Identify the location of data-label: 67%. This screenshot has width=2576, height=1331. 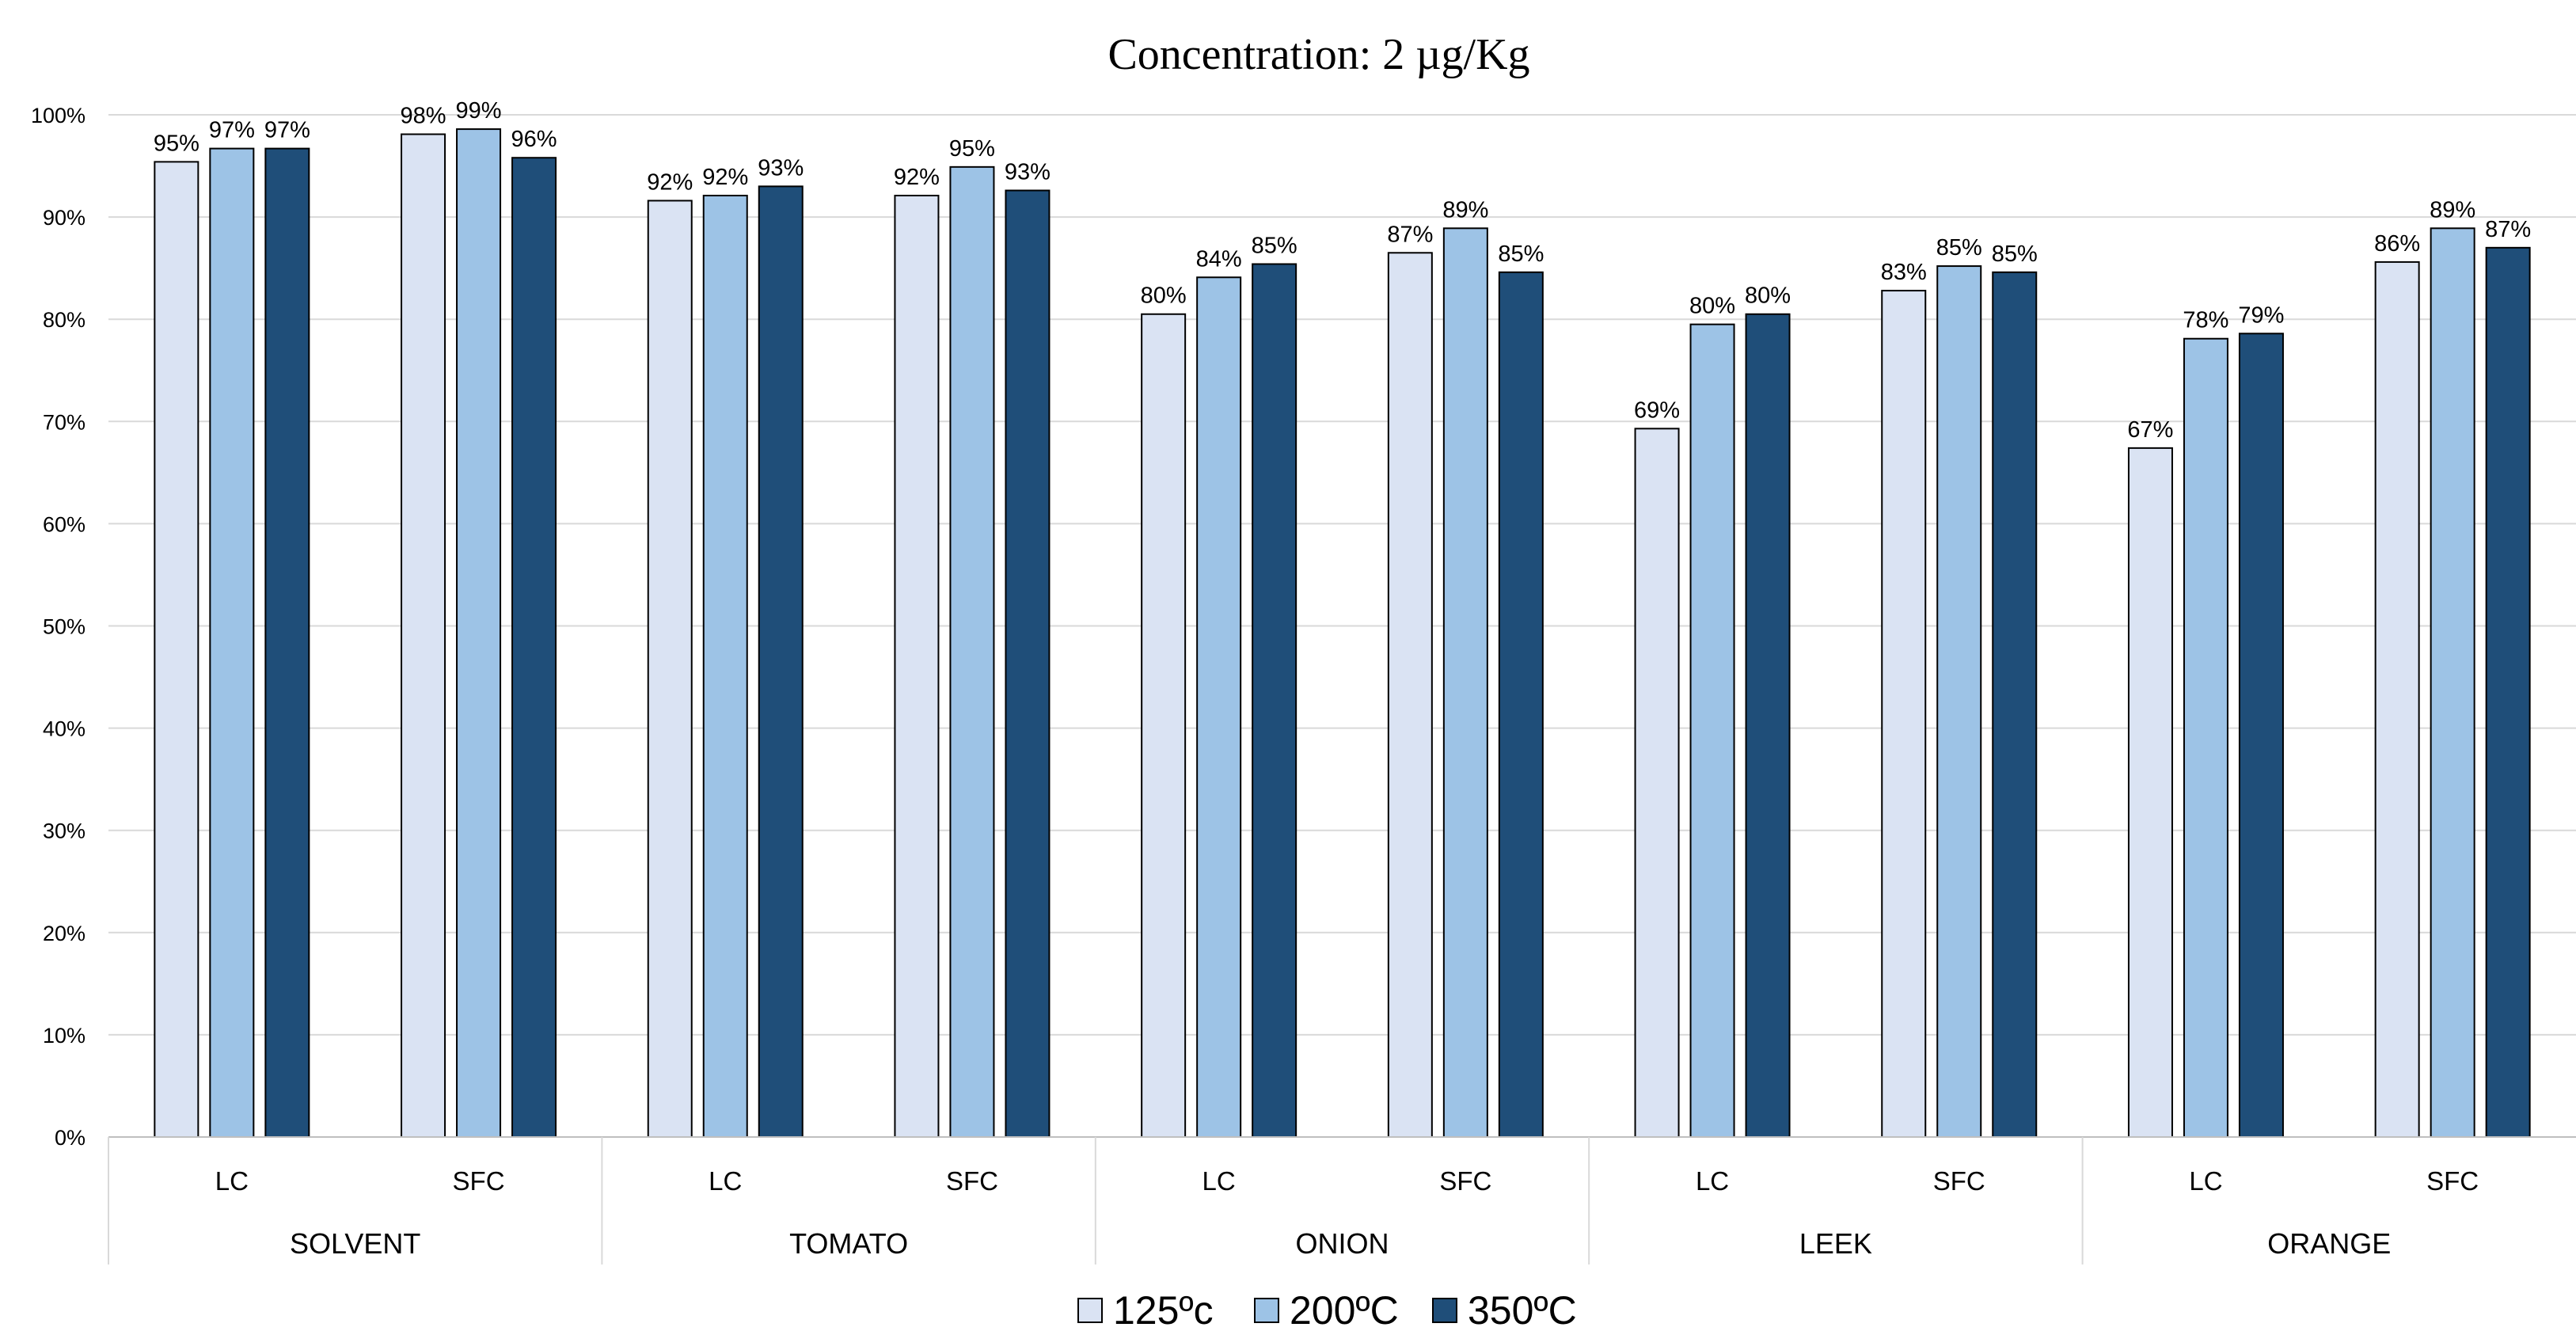
(2150, 430).